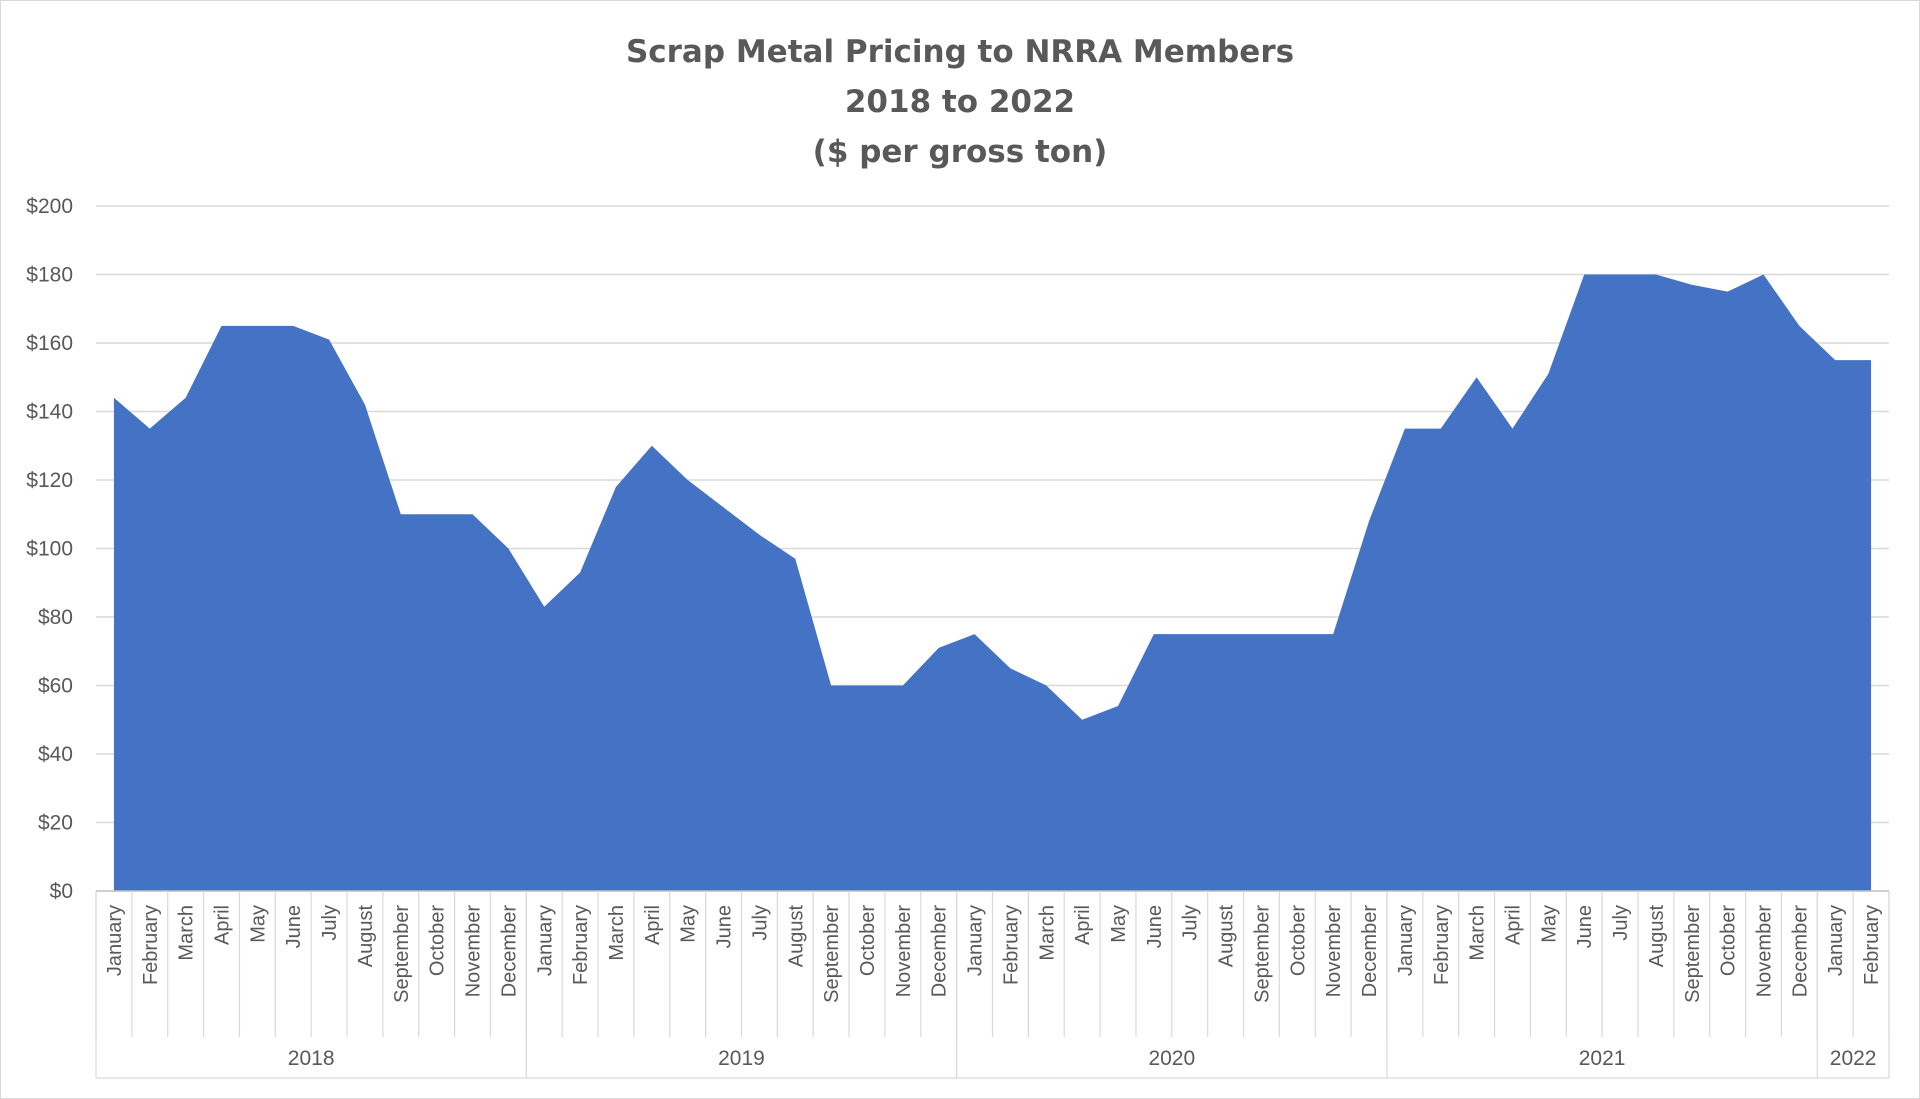 This screenshot has height=1099, width=1920. Describe the element at coordinates (49, 343) in the screenshot. I see `y-tick-label: $160` at that location.